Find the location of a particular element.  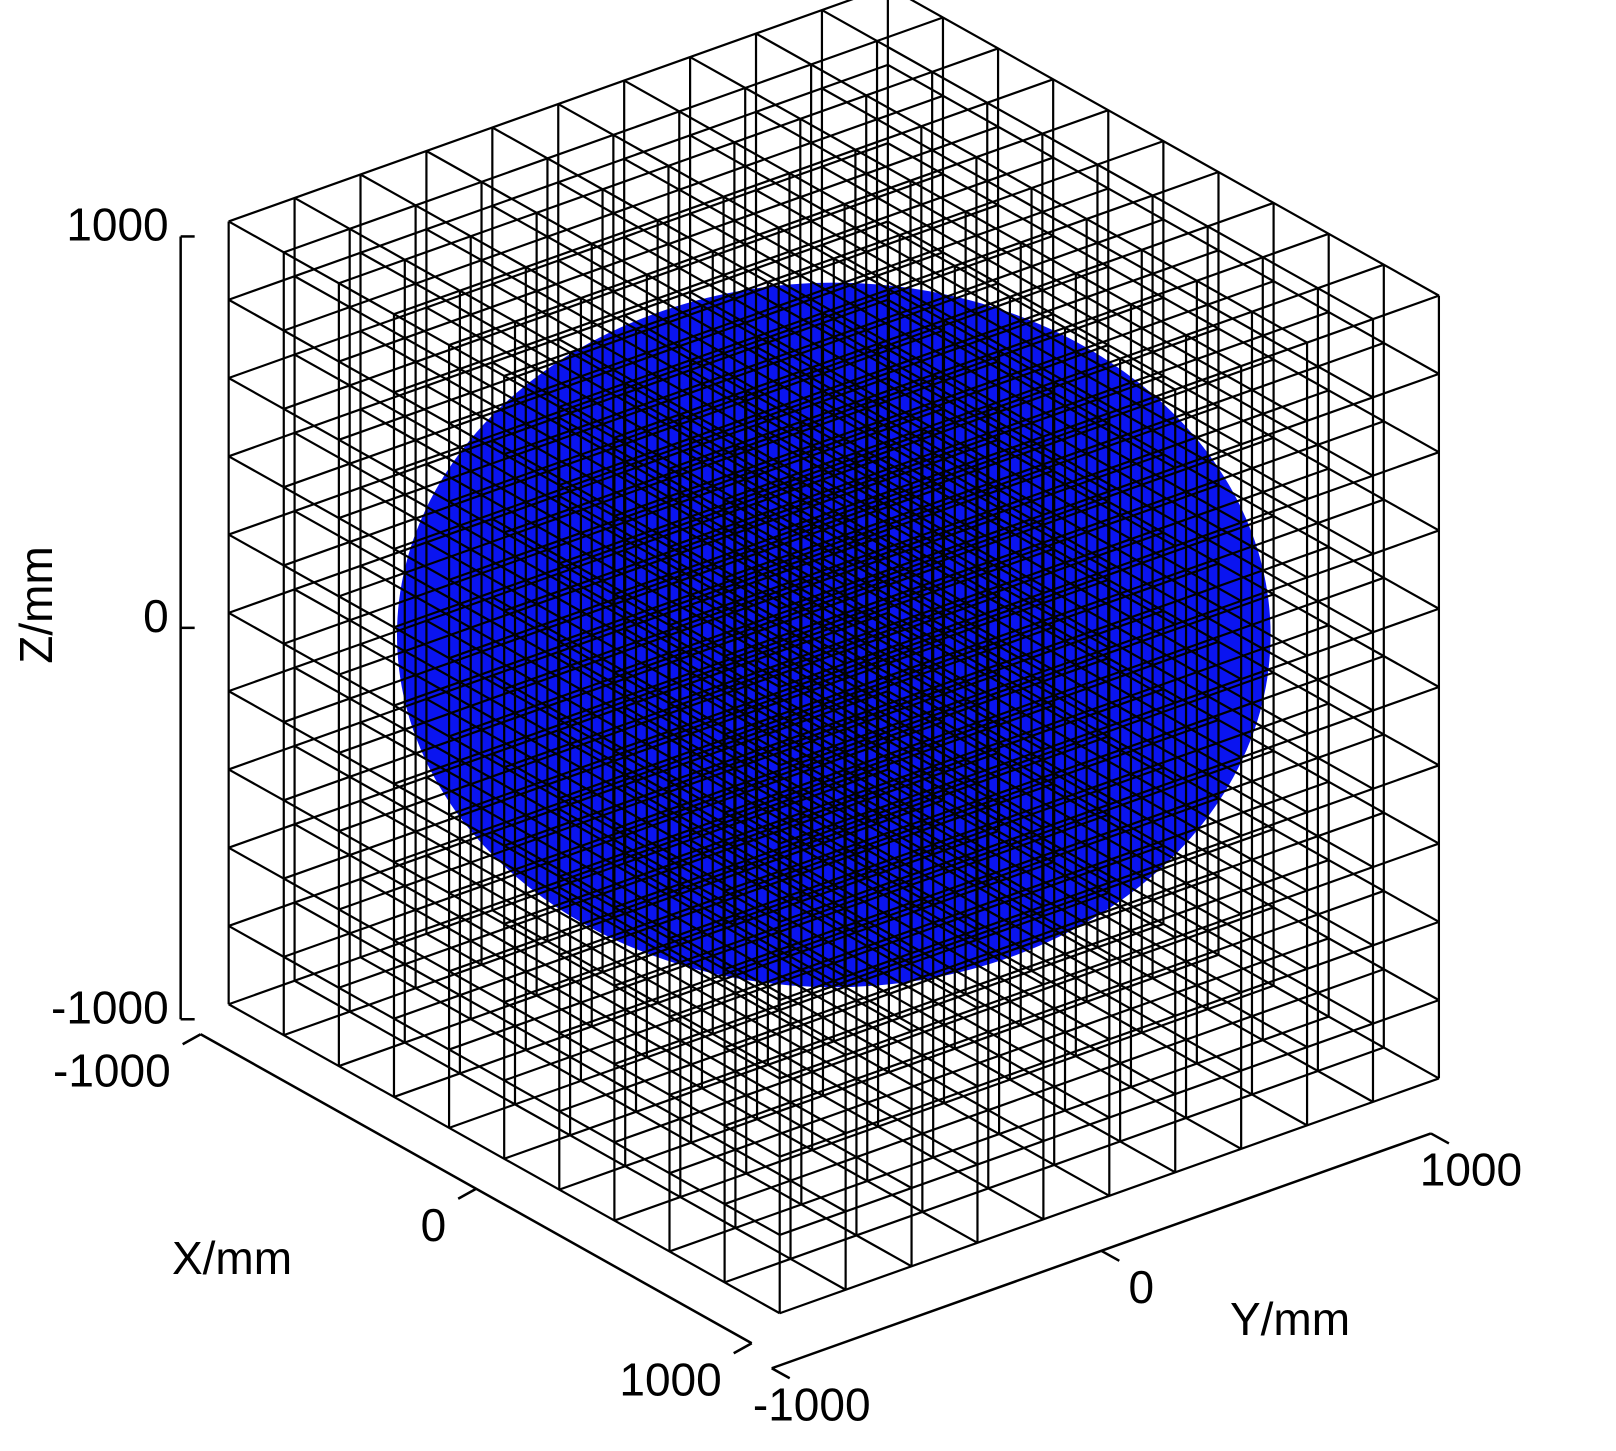

x-tick-label: 1000 is located at coordinates (670, 1379).